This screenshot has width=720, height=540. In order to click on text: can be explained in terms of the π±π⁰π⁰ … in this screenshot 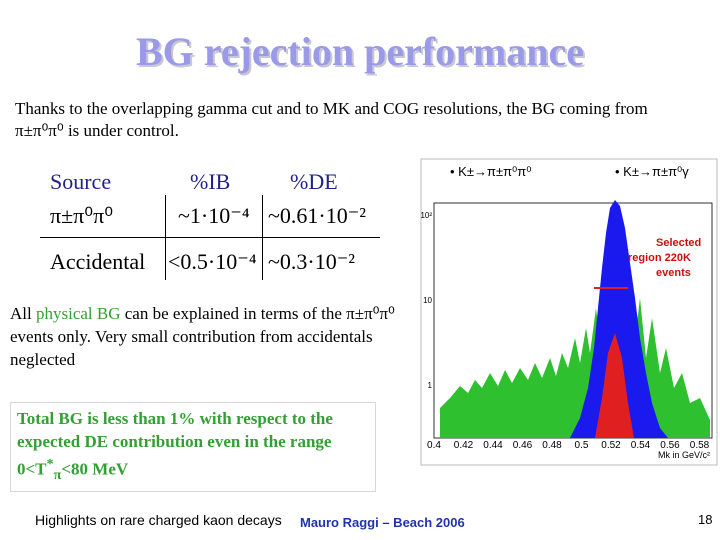, I will do `click(202, 336)`.